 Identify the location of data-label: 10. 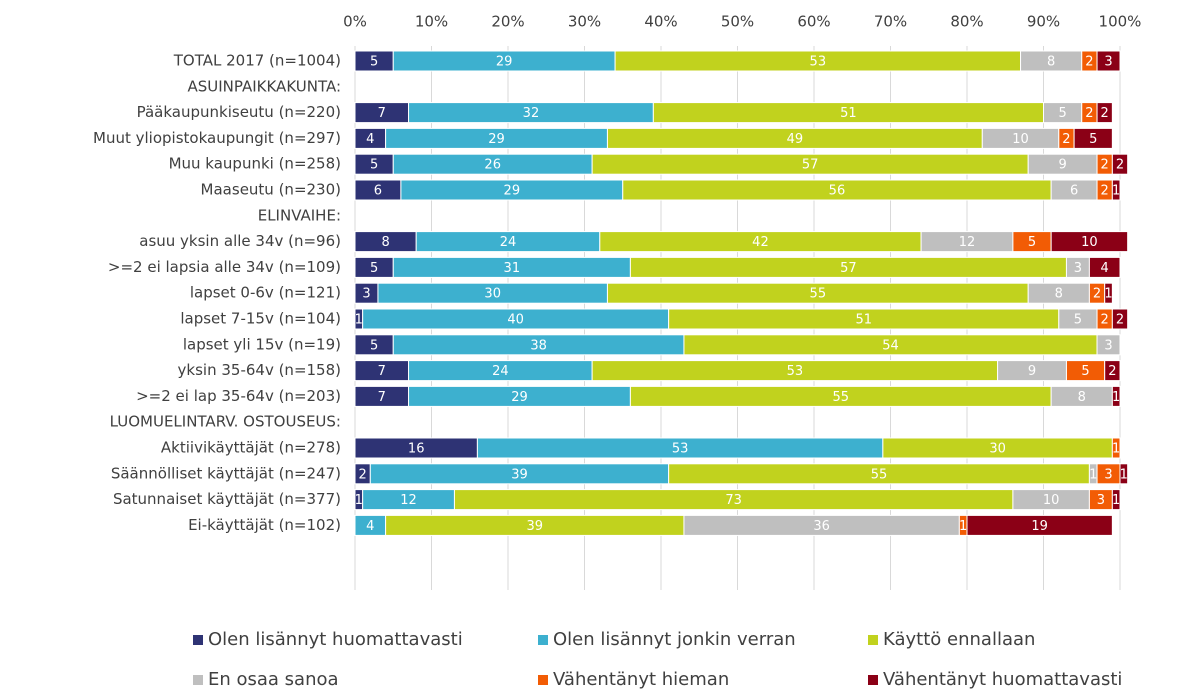
(1020, 139).